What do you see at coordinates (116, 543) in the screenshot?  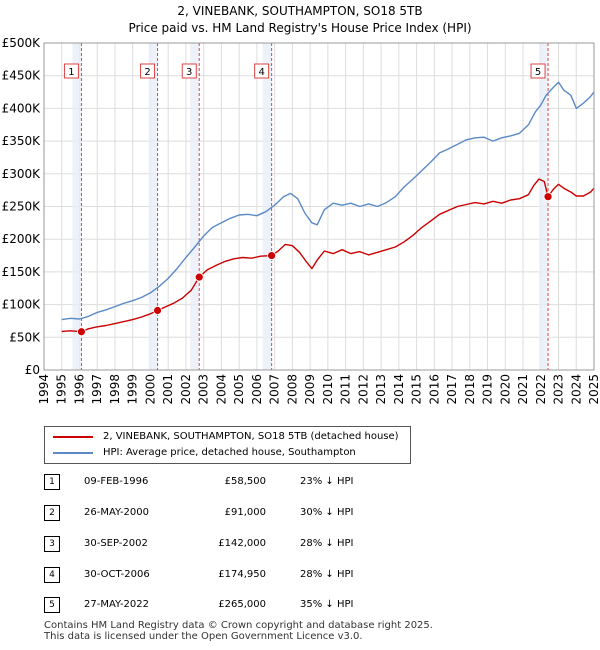 I see `transaction-date: 30-SEP-2002` at bounding box center [116, 543].